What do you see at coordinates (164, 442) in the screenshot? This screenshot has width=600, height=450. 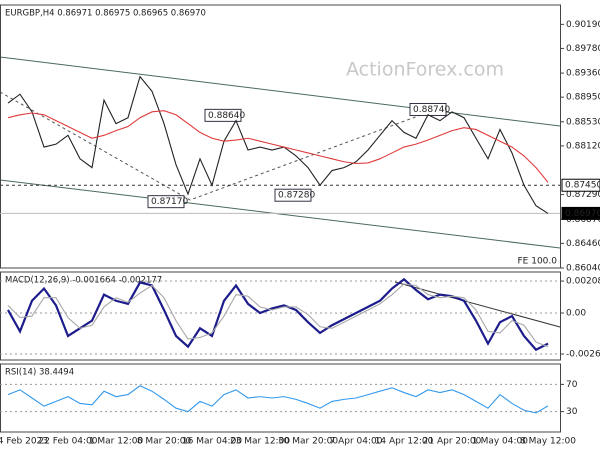 I see `x-tick-label: 8 Mar 20:00` at bounding box center [164, 442].